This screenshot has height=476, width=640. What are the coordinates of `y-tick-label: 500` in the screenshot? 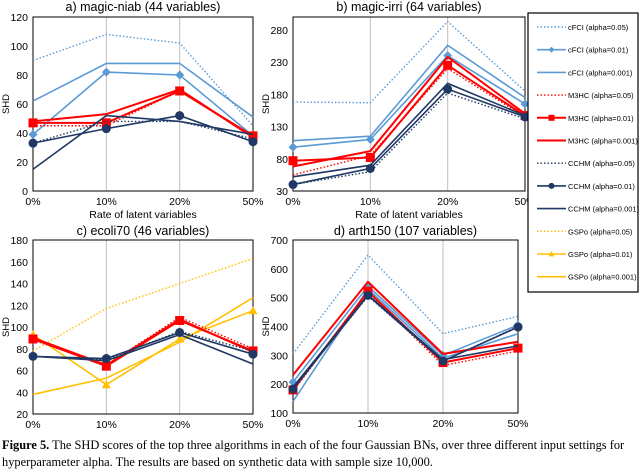 It's located at (279, 299).